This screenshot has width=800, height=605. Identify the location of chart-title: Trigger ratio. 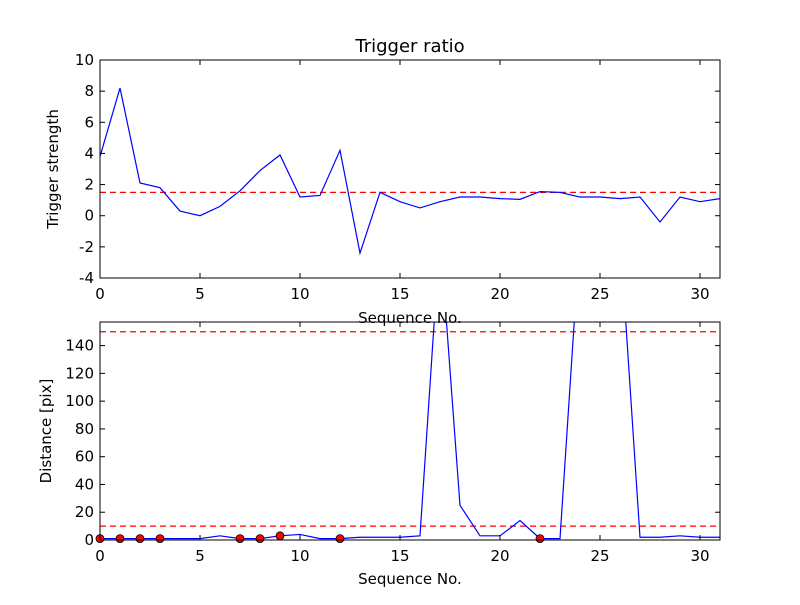
(409, 46).